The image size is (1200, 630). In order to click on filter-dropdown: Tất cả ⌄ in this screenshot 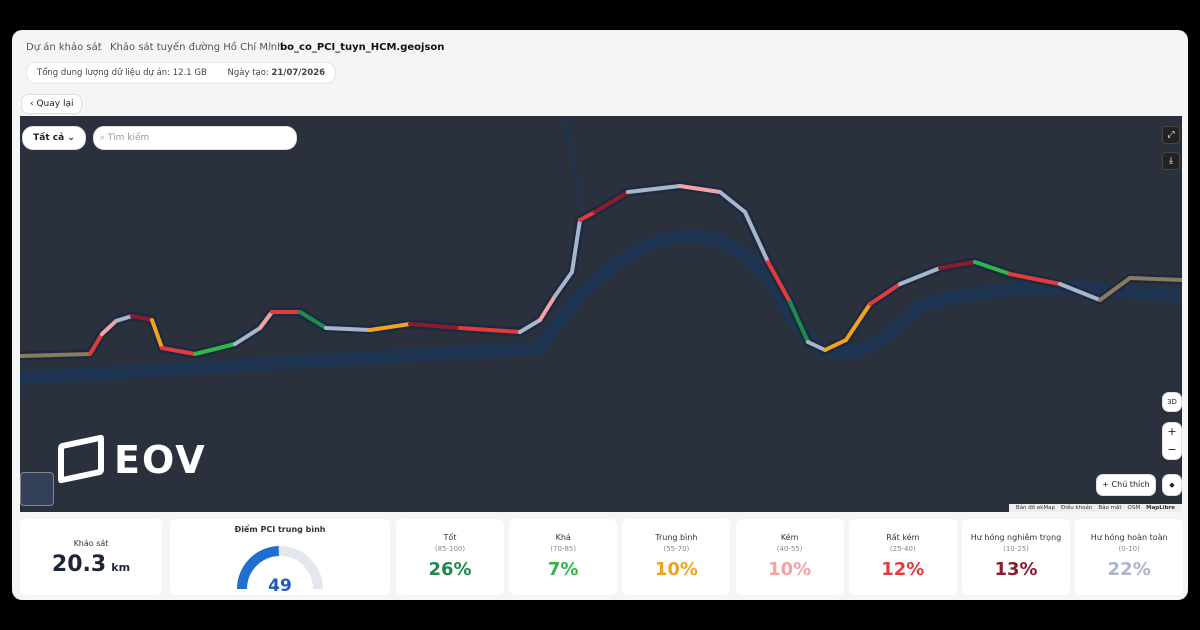, I will do `click(54, 138)`.